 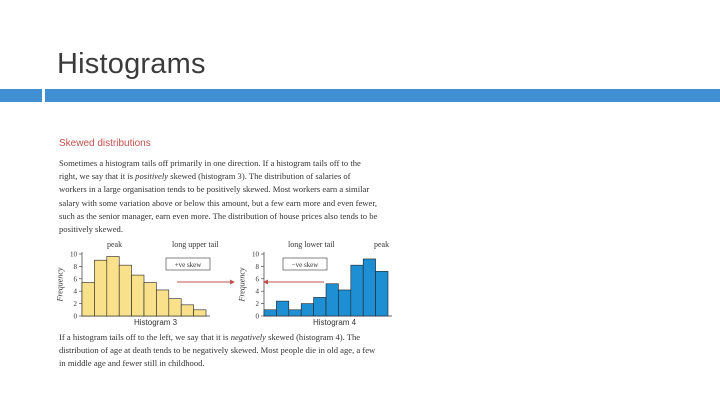 I want to click on paragraph-text: skewed (histogram 4). The, so click(x=313, y=337).